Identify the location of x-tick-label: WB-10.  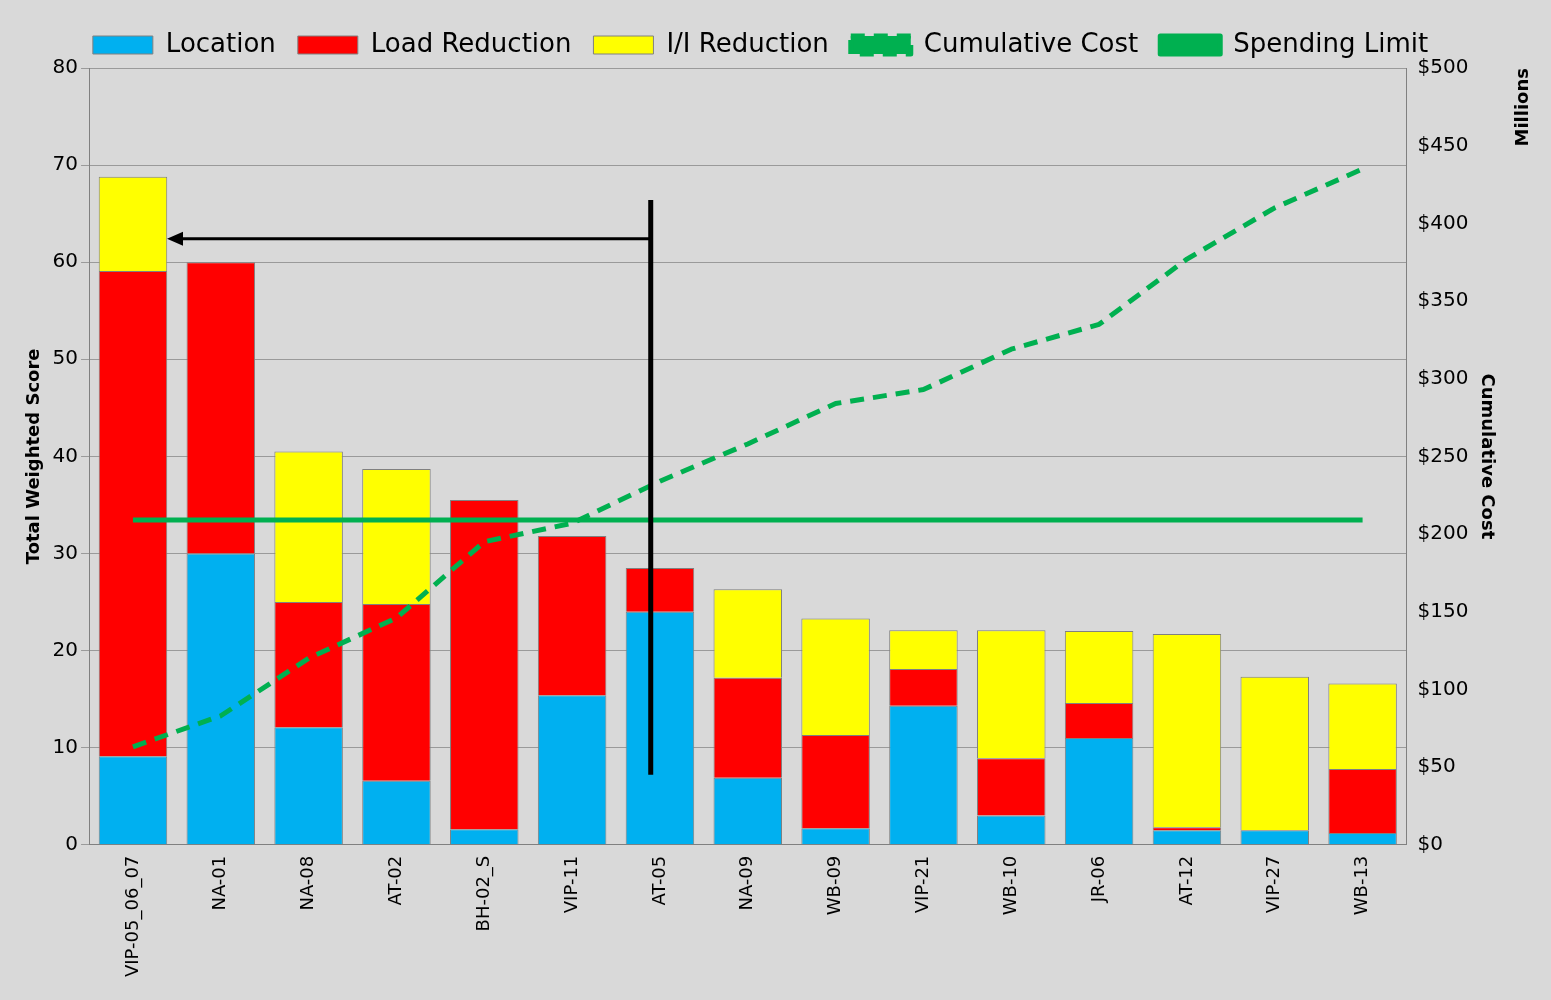
(1009, 885).